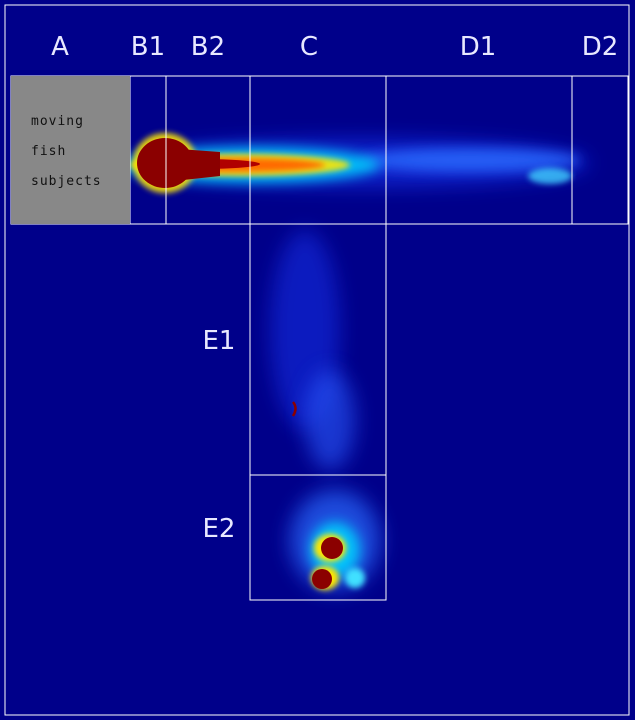 This screenshot has height=720, width=635. I want to click on corridor-heat, so click(355, 163).